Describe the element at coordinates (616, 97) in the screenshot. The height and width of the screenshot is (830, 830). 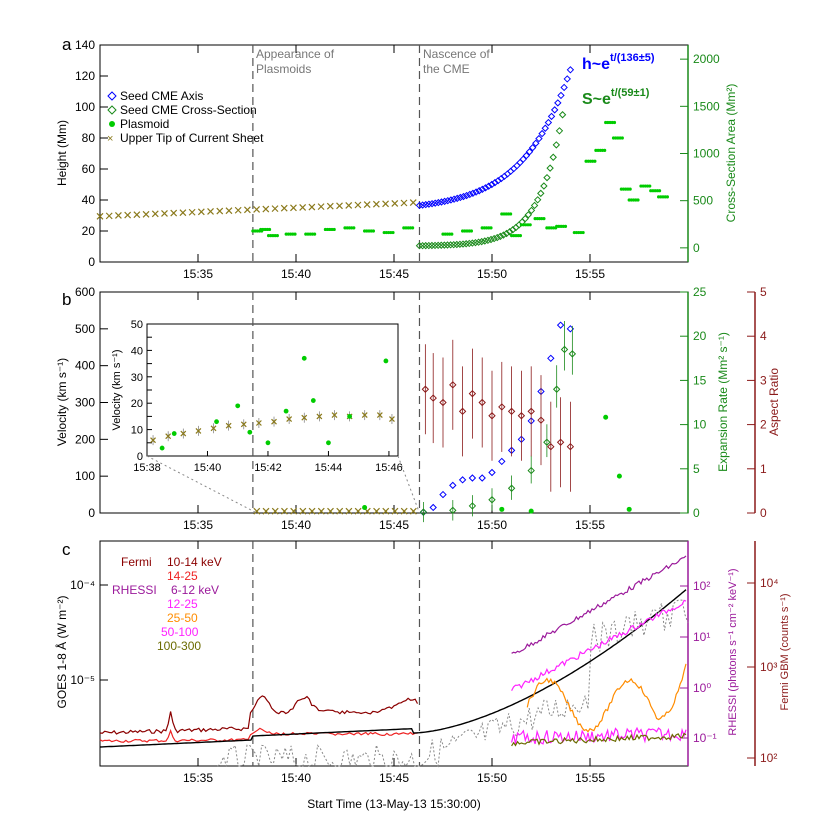
I see `fit-label-s: S~et/(59±1)` at that location.